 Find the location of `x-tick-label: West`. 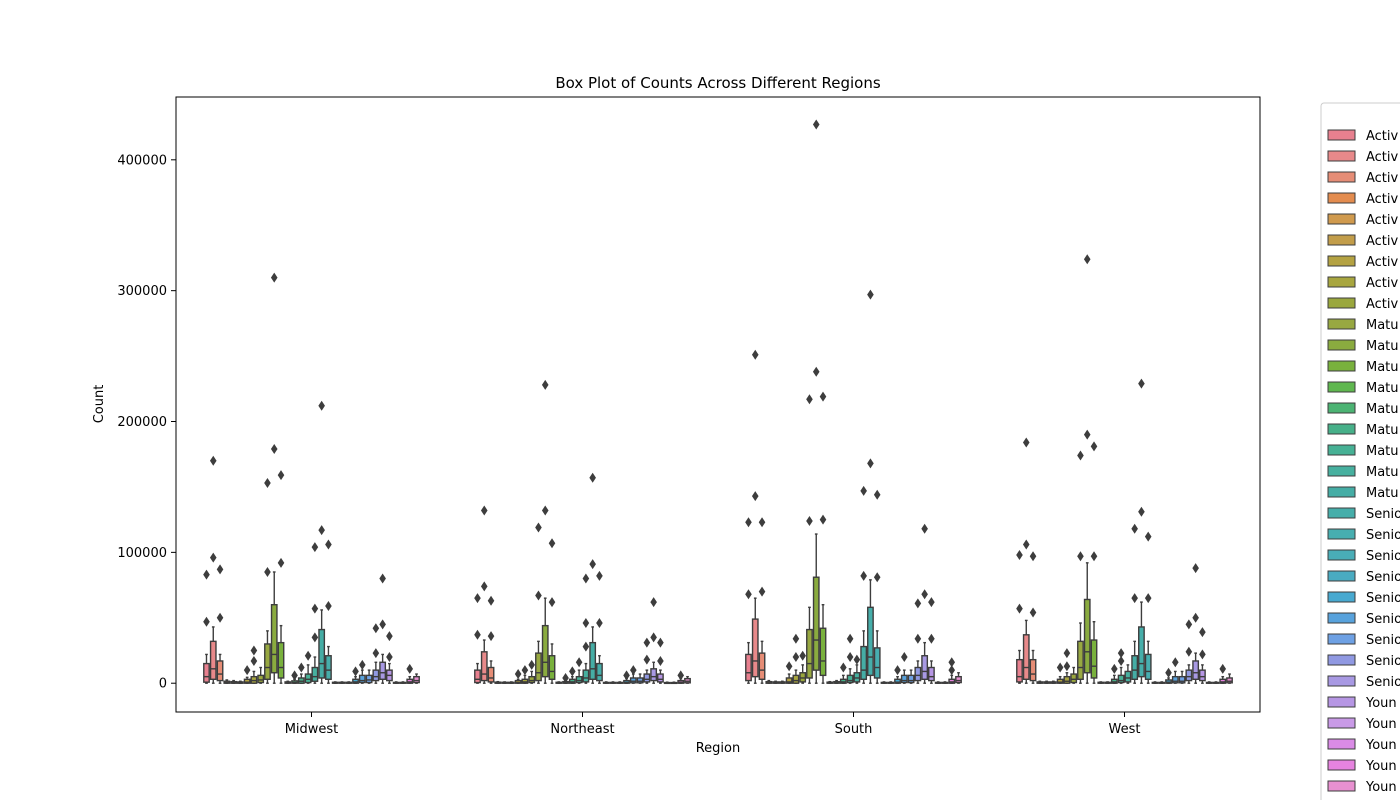

x-tick-label: West is located at coordinates (1125, 729).